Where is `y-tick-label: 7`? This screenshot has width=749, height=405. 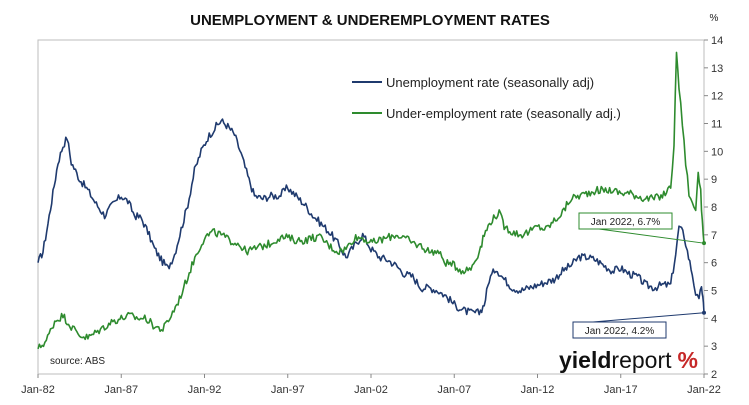 y-tick-label: 7 is located at coordinates (714, 236).